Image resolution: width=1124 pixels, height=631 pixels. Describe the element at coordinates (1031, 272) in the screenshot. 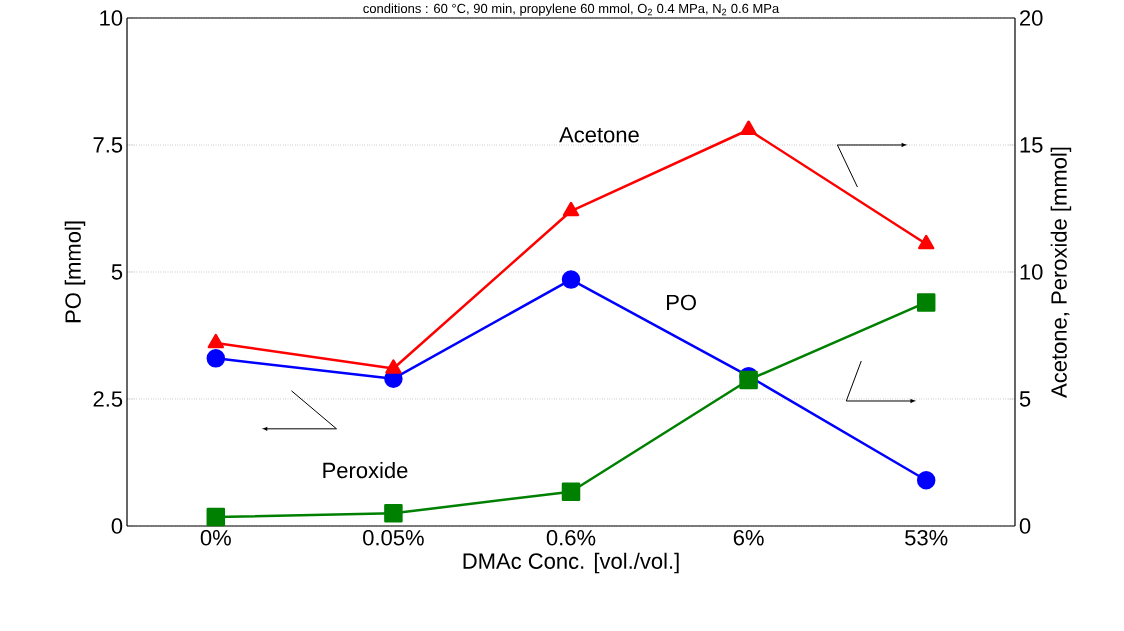

I see `y2-tick-label: 10` at that location.